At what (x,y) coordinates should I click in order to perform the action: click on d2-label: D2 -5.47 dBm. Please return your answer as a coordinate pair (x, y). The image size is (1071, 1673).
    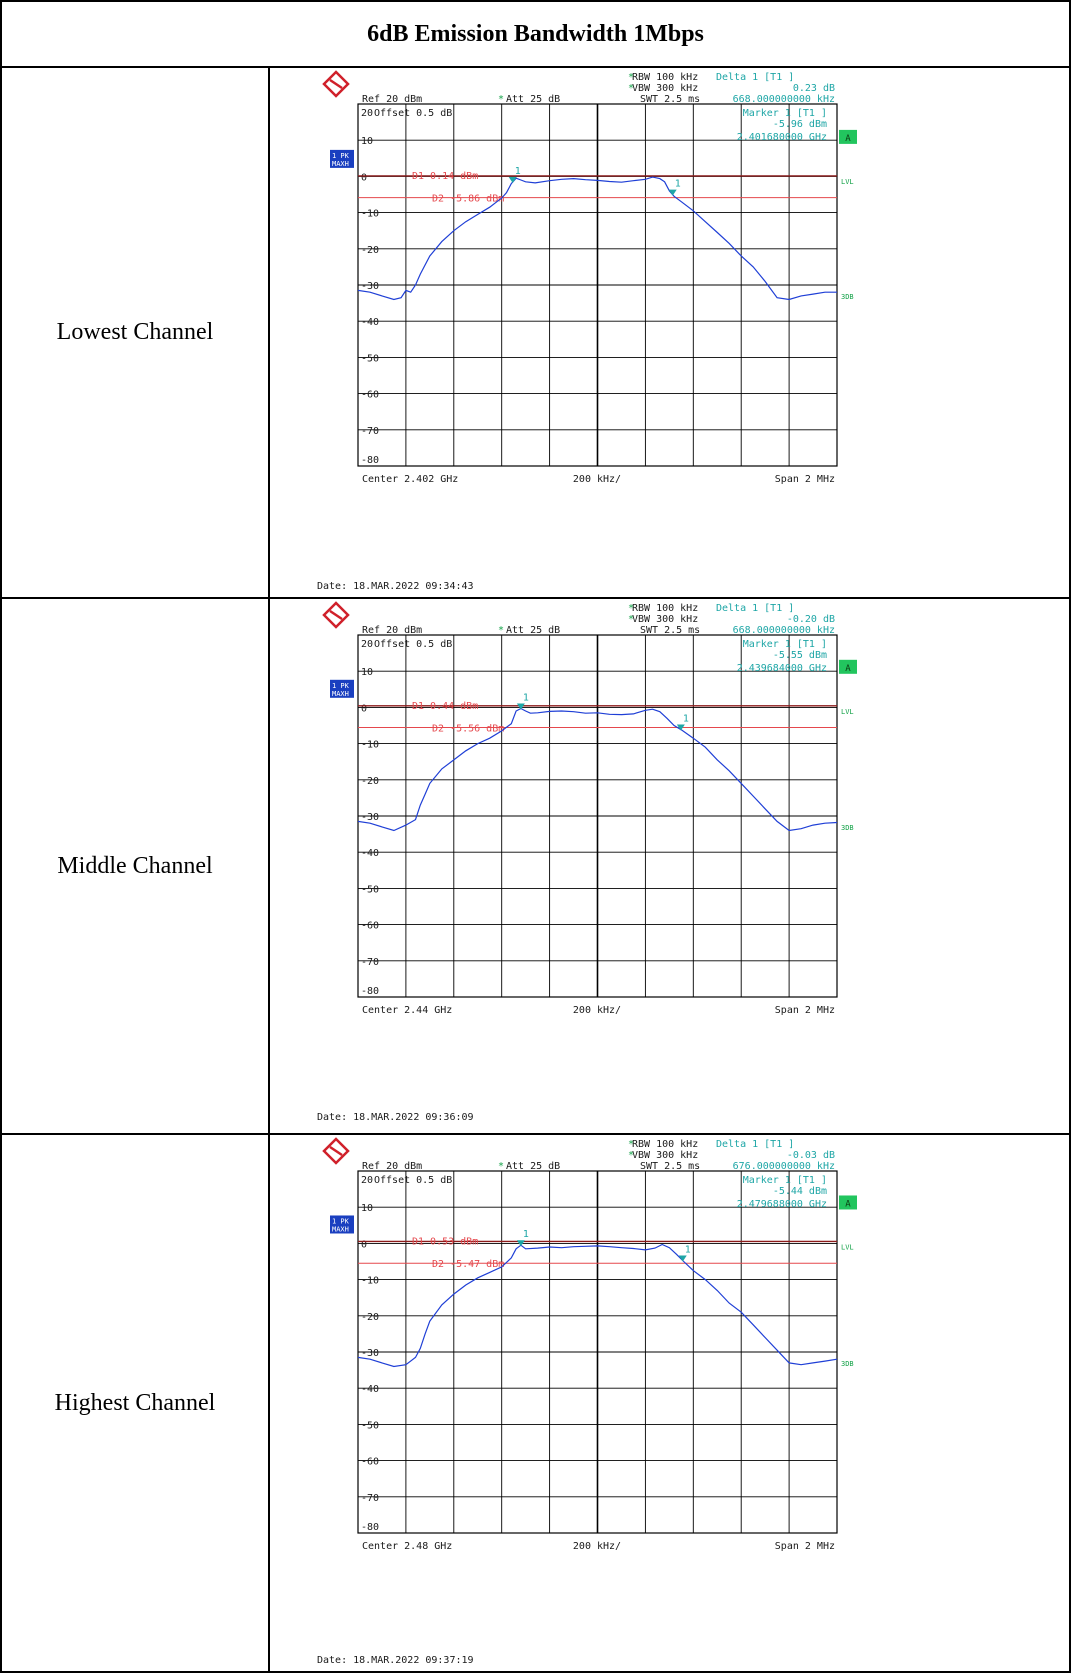
    Looking at the image, I should click on (468, 1264).